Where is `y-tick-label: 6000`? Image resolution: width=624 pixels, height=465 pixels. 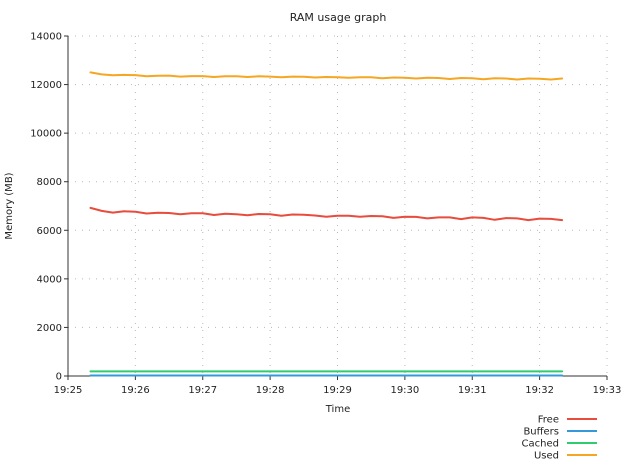 y-tick-label: 6000 is located at coordinates (49, 231).